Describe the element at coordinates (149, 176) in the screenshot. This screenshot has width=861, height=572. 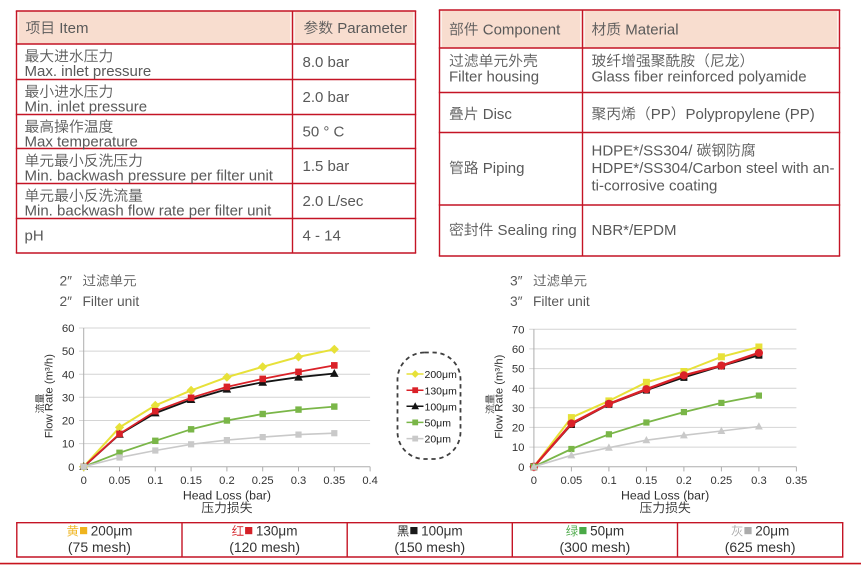
I see `svg-text:Min. backwash pressure per fil: Min. backwash pressure per filter unit` at that location.